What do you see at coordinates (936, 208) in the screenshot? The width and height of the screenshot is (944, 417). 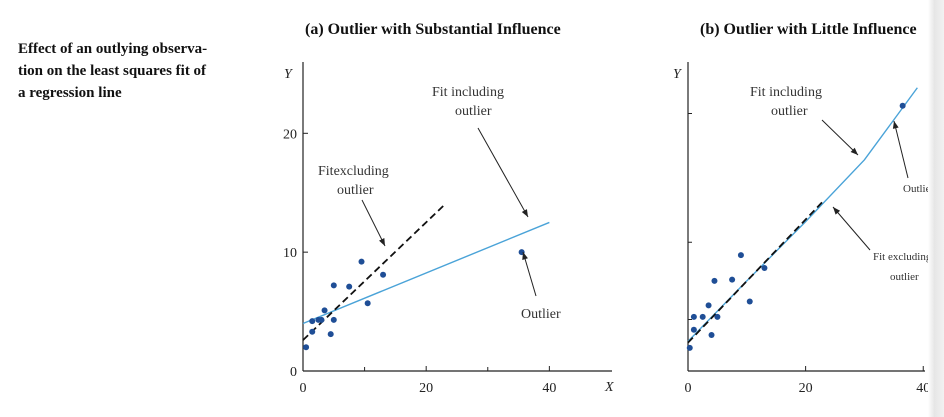 I see `page-edge-shadow` at bounding box center [936, 208].